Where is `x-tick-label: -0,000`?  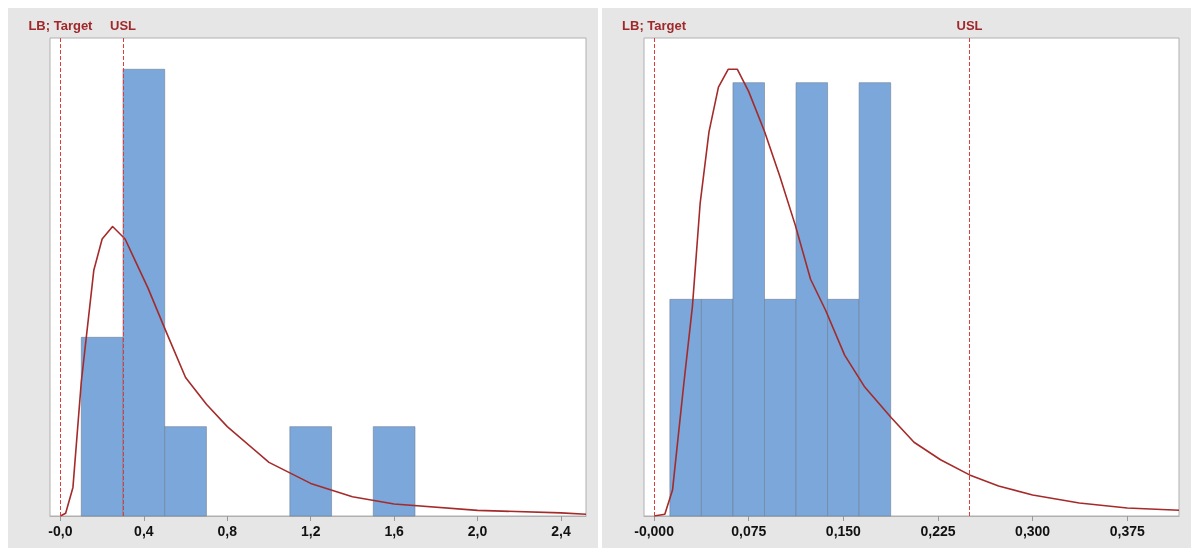
x-tick-label: -0,000 is located at coordinates (654, 531).